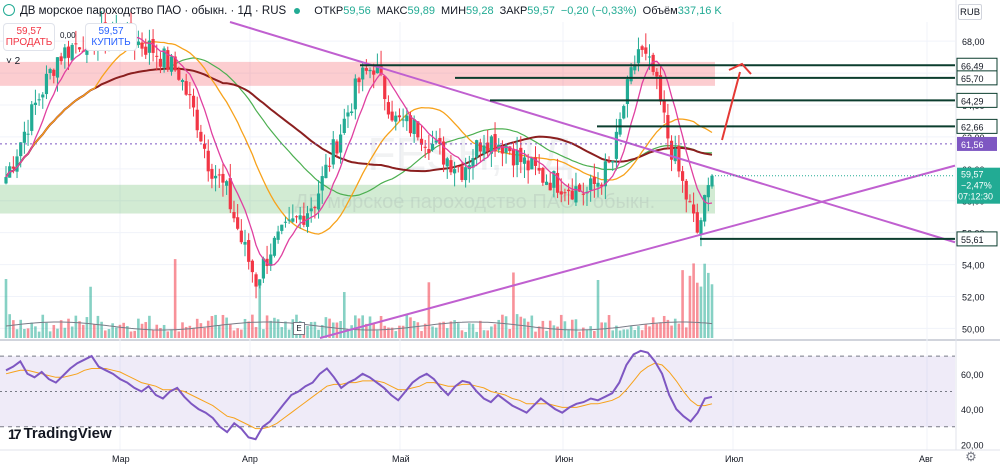 The height and width of the screenshot is (473, 1000). Describe the element at coordinates (699, 11) in the screenshot. I see `volume-value: 337,16 K` at that location.